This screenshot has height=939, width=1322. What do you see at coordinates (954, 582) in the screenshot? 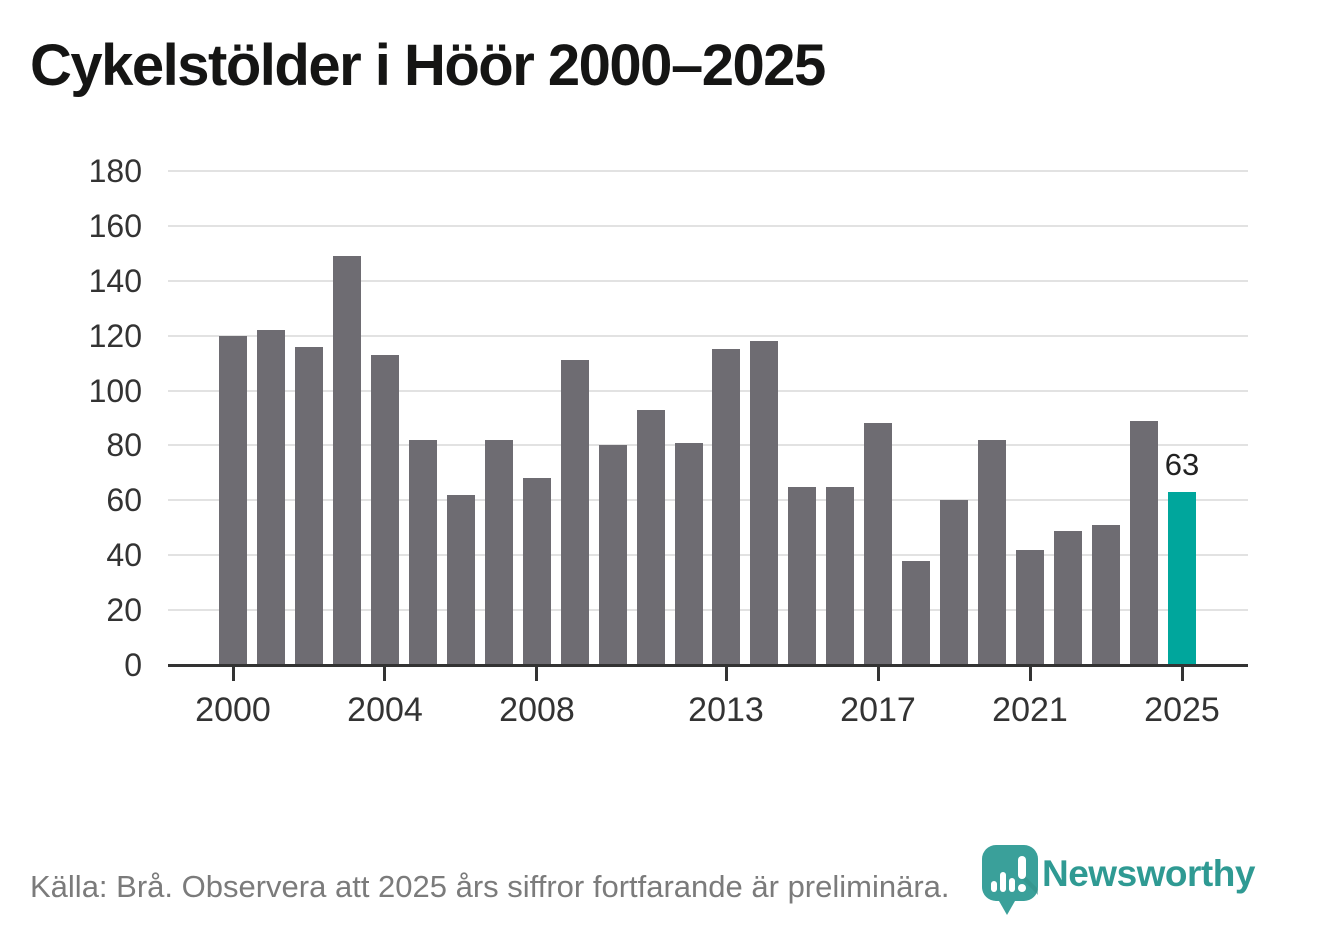
I see `bar-2019` at bounding box center [954, 582].